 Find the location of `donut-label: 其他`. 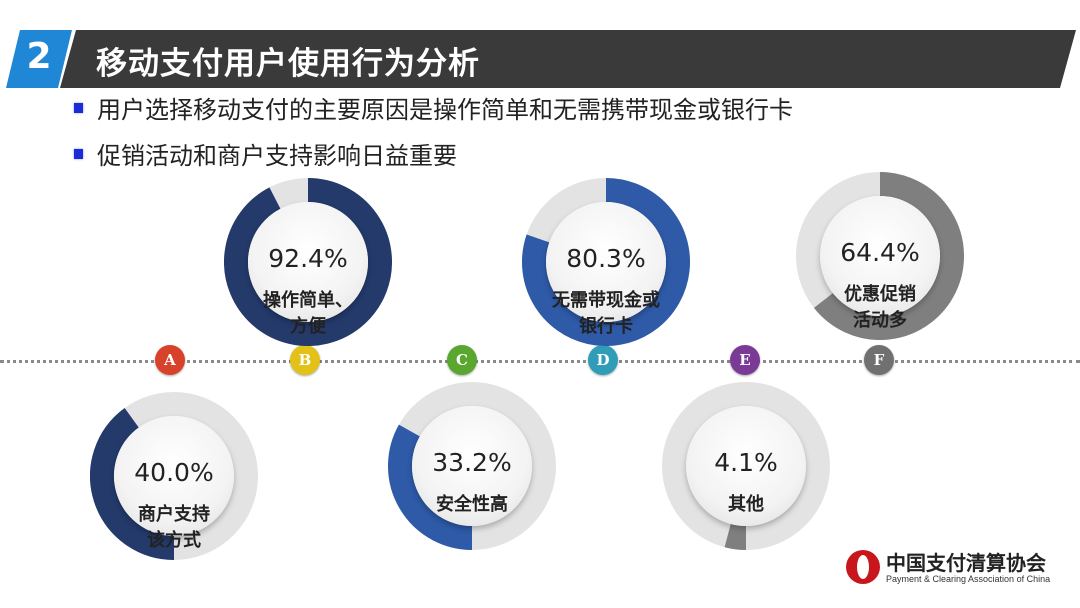

donut-label: 其他 is located at coordinates (746, 505).